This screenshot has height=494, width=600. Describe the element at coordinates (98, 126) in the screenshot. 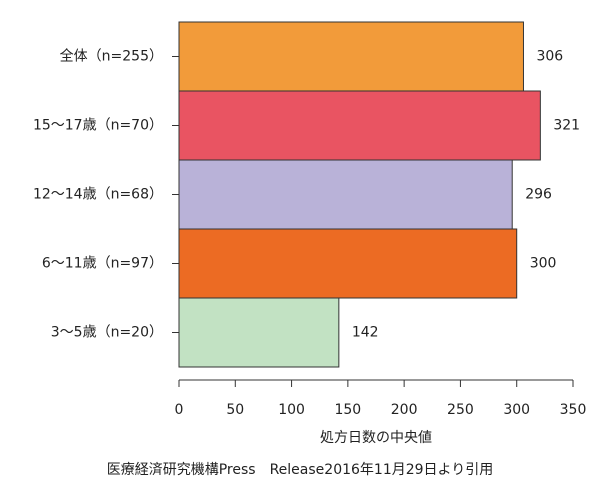

I see `y-tick-label: 15〜17歳（n=70）` at that location.